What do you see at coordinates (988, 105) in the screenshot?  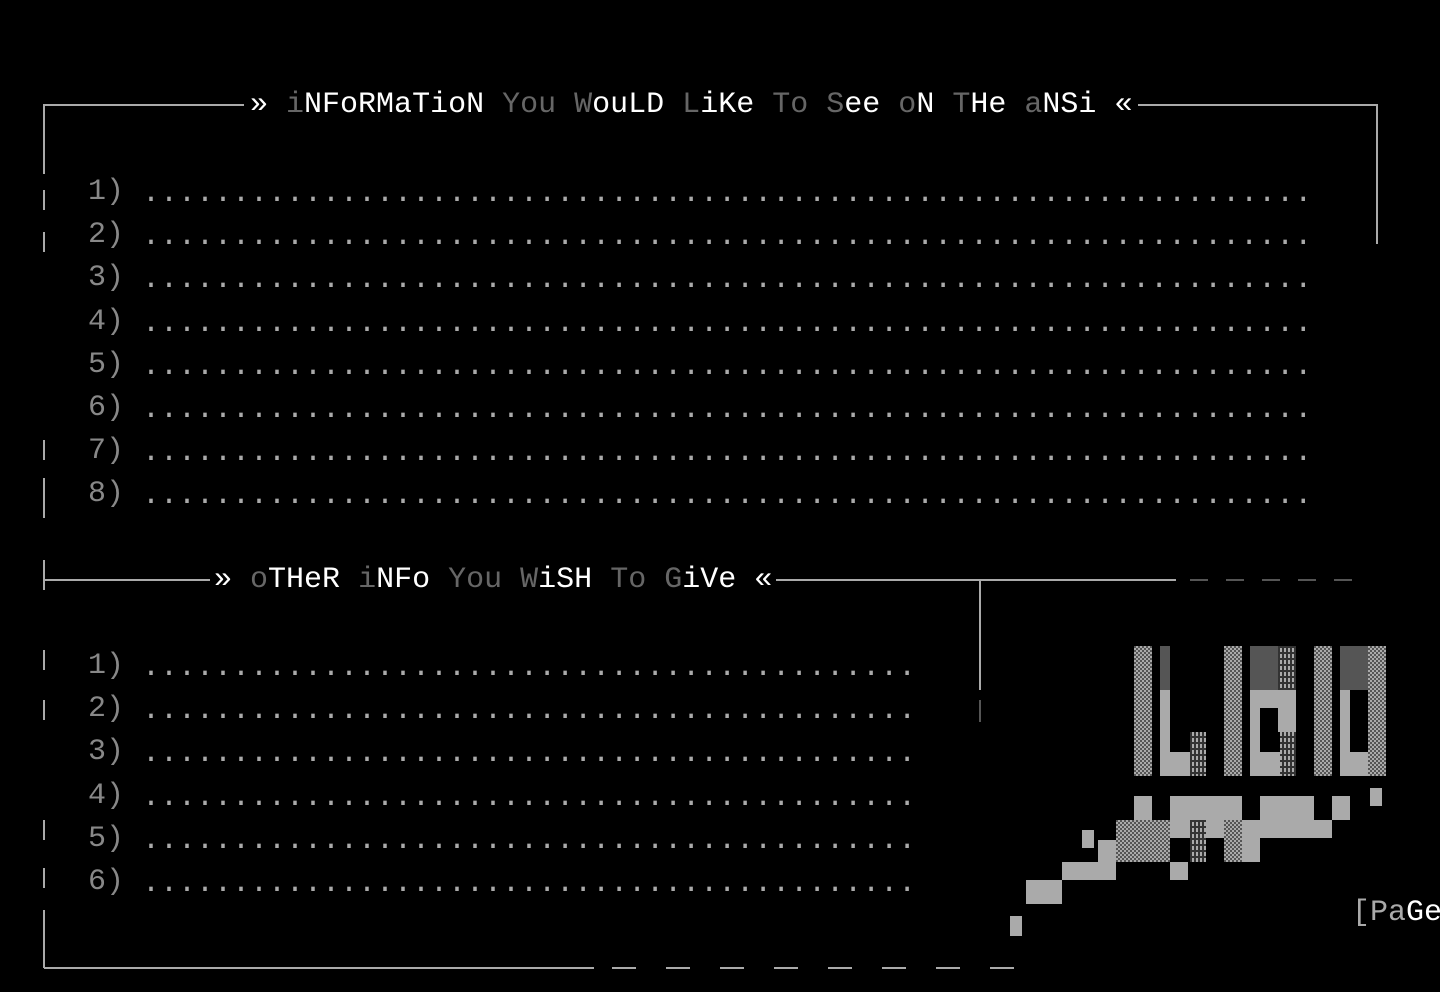 I see `title-word: He` at bounding box center [988, 105].